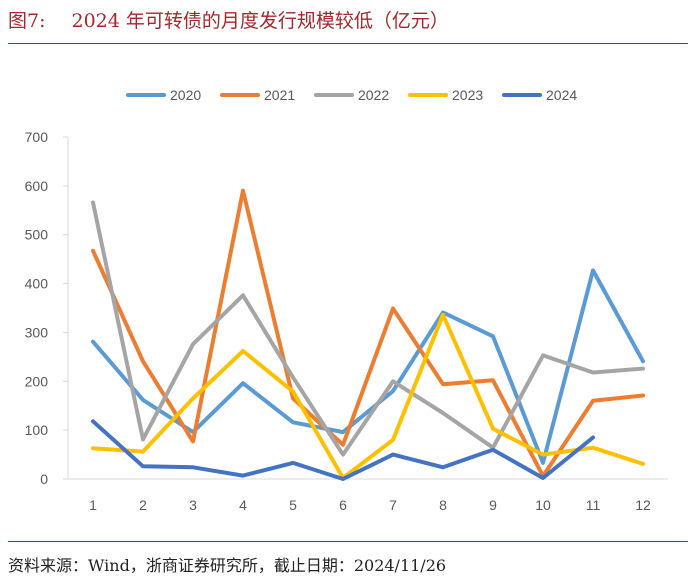 The image size is (696, 577). What do you see at coordinates (143, 505) in the screenshot?
I see `x-tick-label: 2` at bounding box center [143, 505].